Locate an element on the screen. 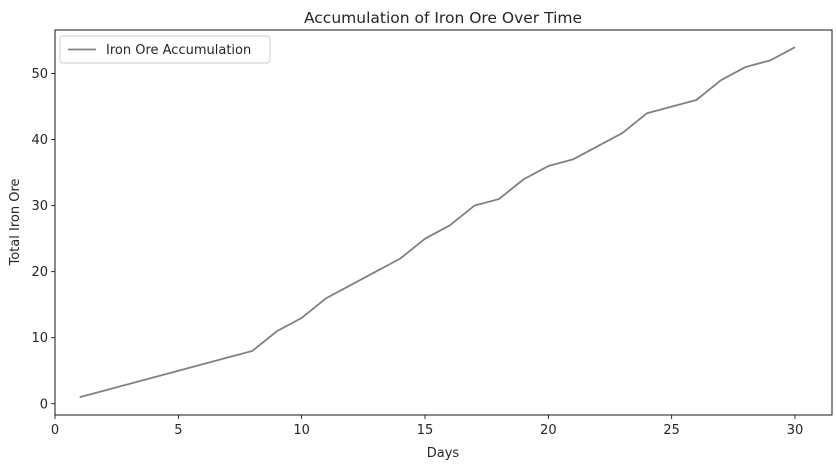  legend: Iron Ore Accumulation is located at coordinates (165, 49).